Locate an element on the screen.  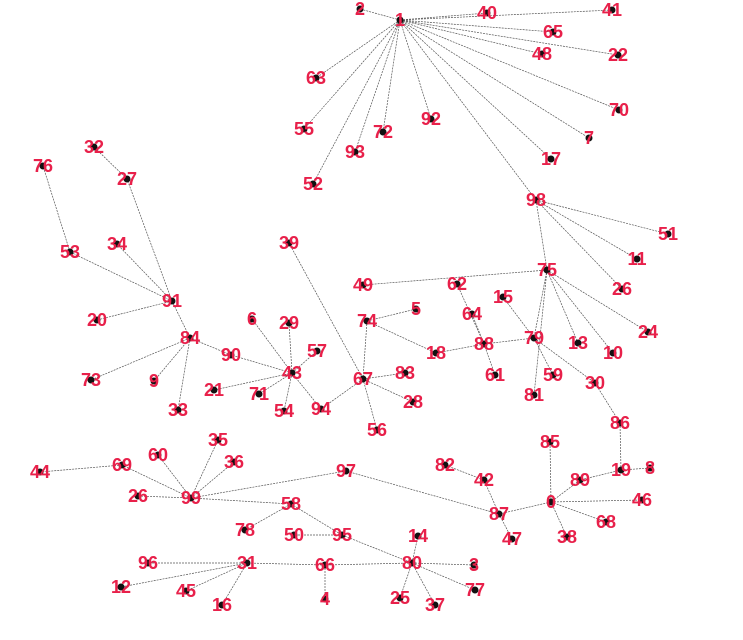
node-label: 70 is located at coordinates (619, 110).